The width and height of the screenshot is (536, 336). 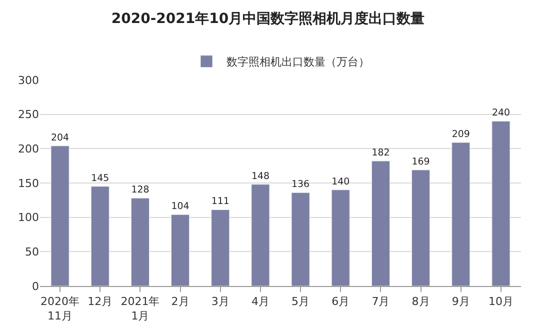 What do you see at coordinates (421, 162) in the screenshot?
I see `data-label: 169` at bounding box center [421, 162].